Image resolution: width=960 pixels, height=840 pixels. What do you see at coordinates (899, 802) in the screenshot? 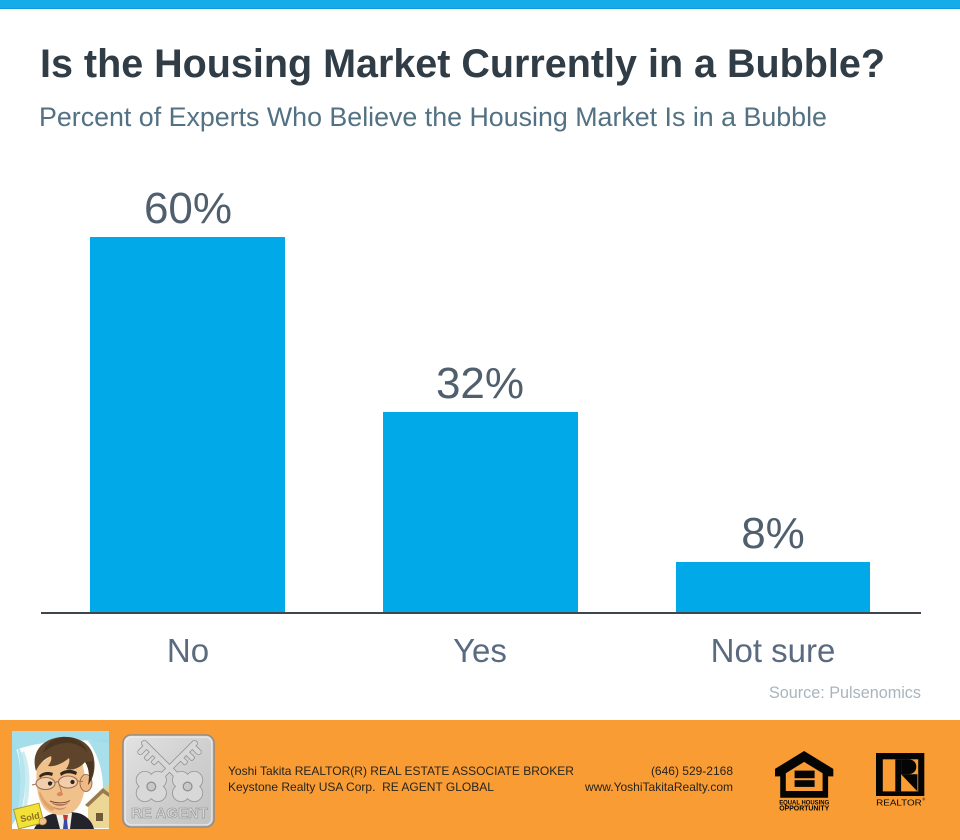
I see `svg-text: REALTOR` at bounding box center [899, 802].